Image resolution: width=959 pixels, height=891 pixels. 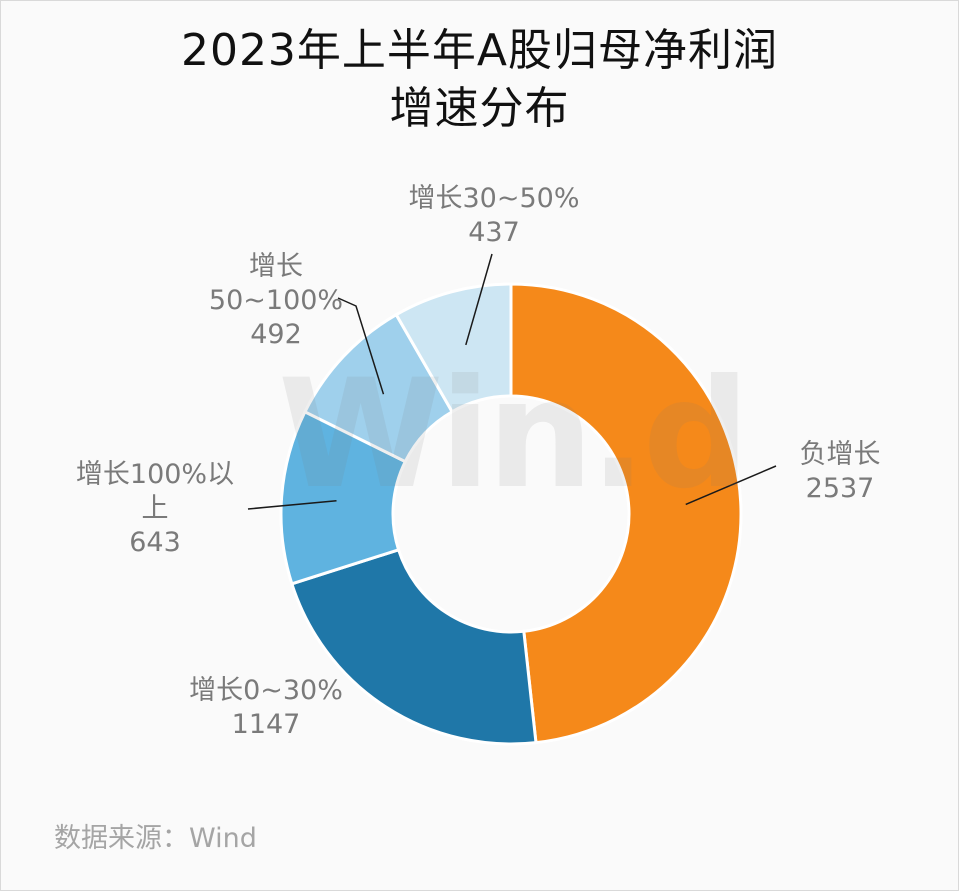 What do you see at coordinates (155, 474) in the screenshot?
I see `label-growth-100-plus-line1: 增长100%以` at bounding box center [155, 474].